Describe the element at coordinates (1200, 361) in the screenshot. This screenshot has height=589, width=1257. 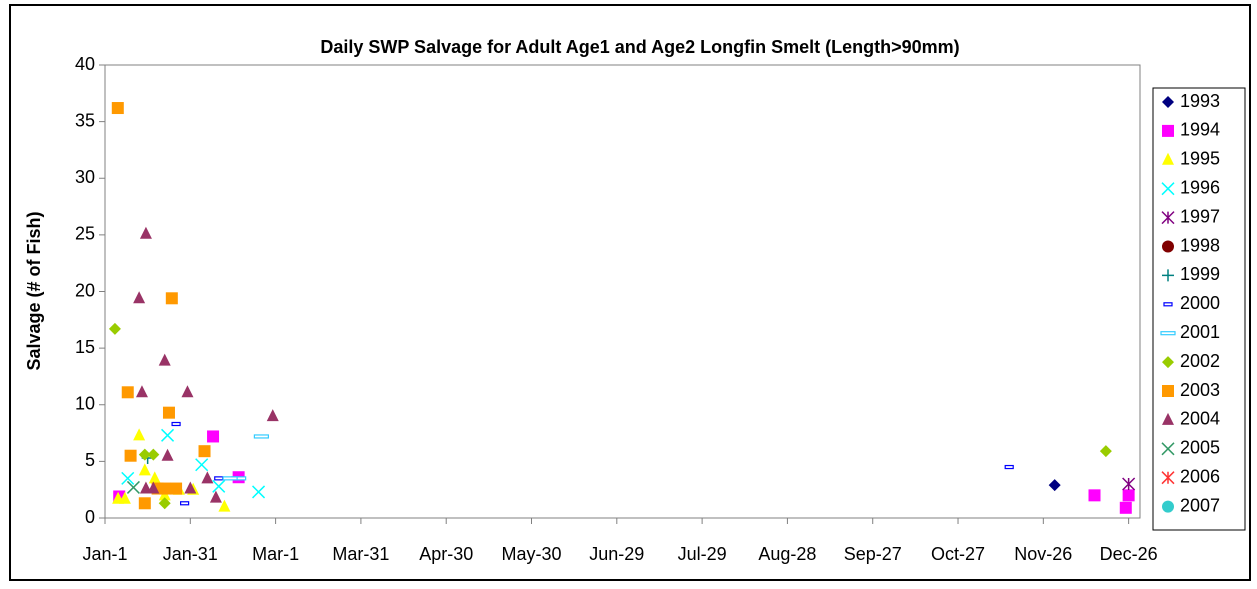
I see `legend-label: 2002` at that location.